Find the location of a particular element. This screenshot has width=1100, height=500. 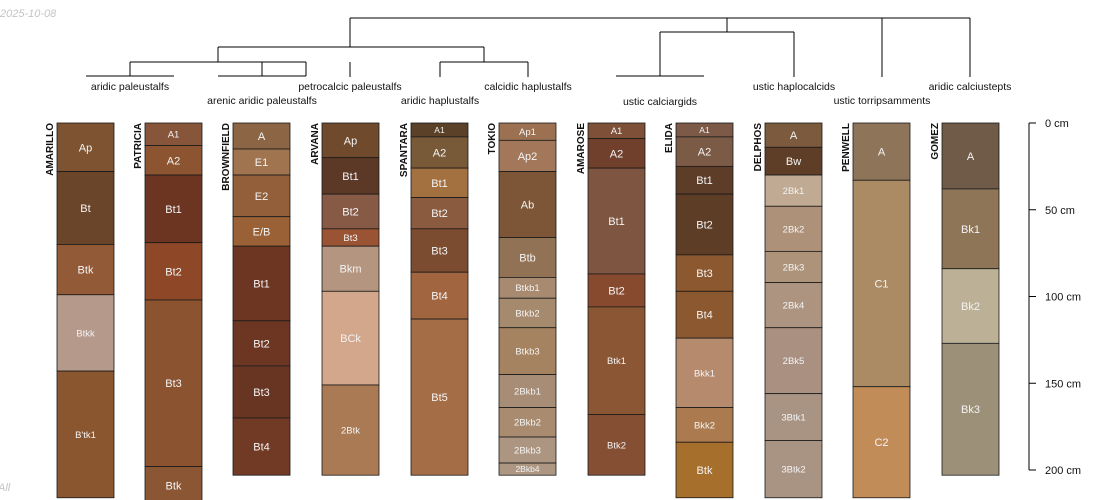

soil-profile: ELIDA A1 A2 Bt1 Bt2 Bt3 Bt4 Bkk1 Bkk2 Btk is located at coordinates (699, 310).